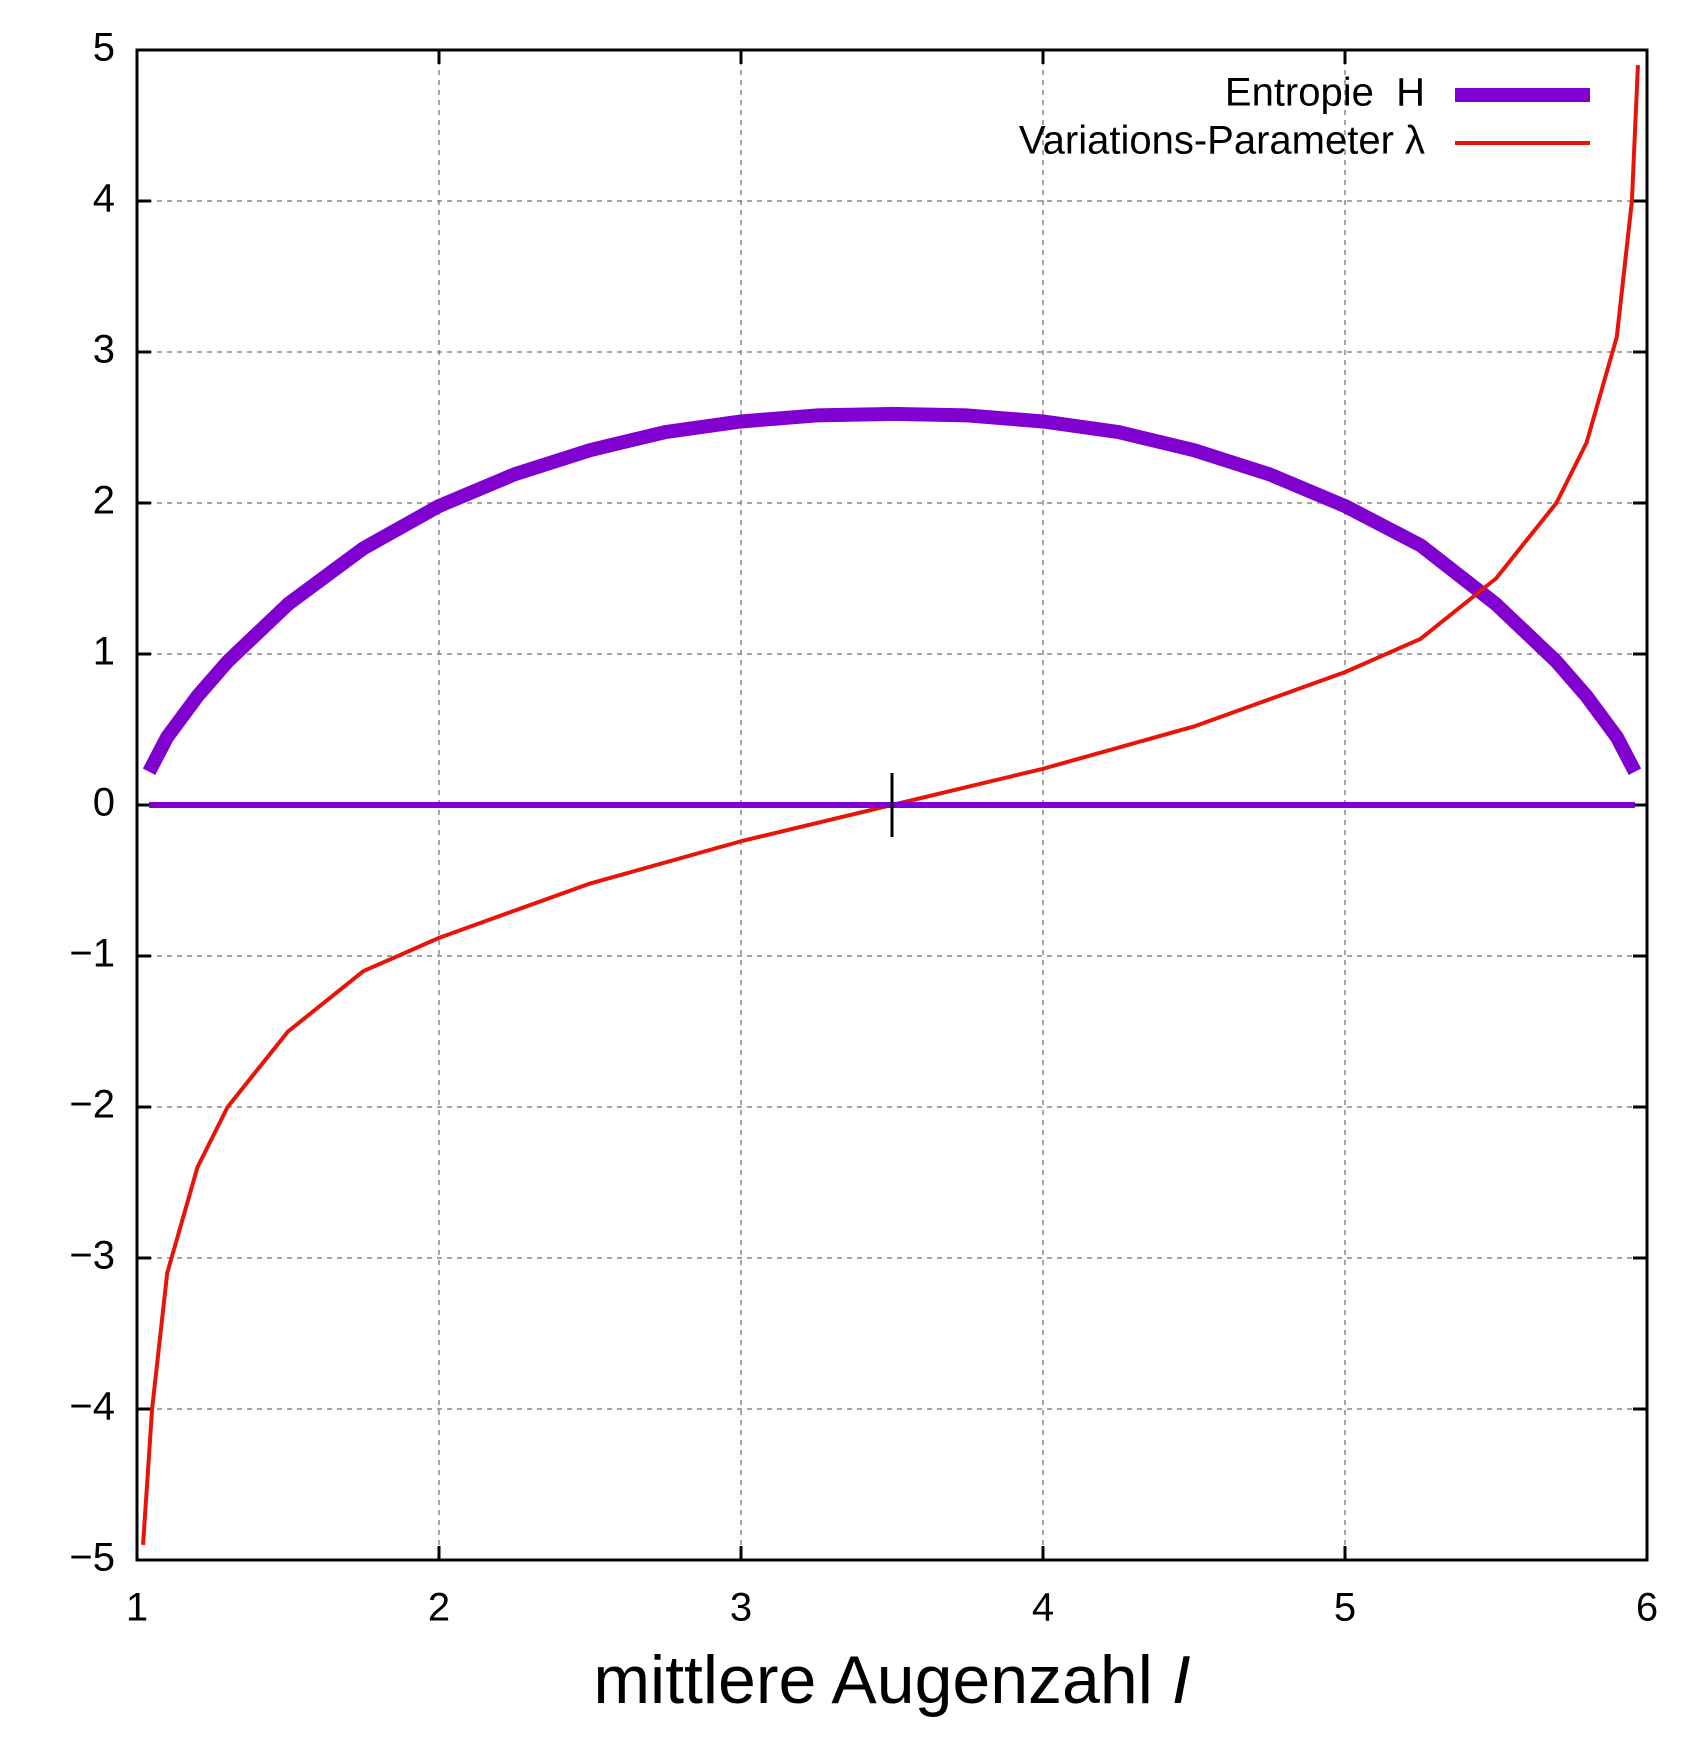 This screenshot has width=1705, height=1746. I want to click on x-tick-label: 4, so click(1043, 1608).